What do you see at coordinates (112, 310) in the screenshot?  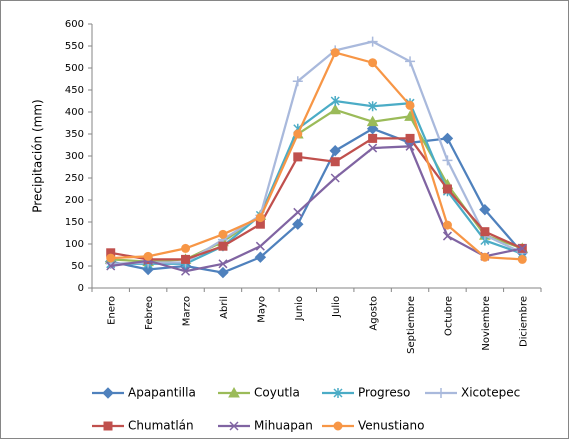 I see `x-tick-label: Enero` at bounding box center [112, 310].